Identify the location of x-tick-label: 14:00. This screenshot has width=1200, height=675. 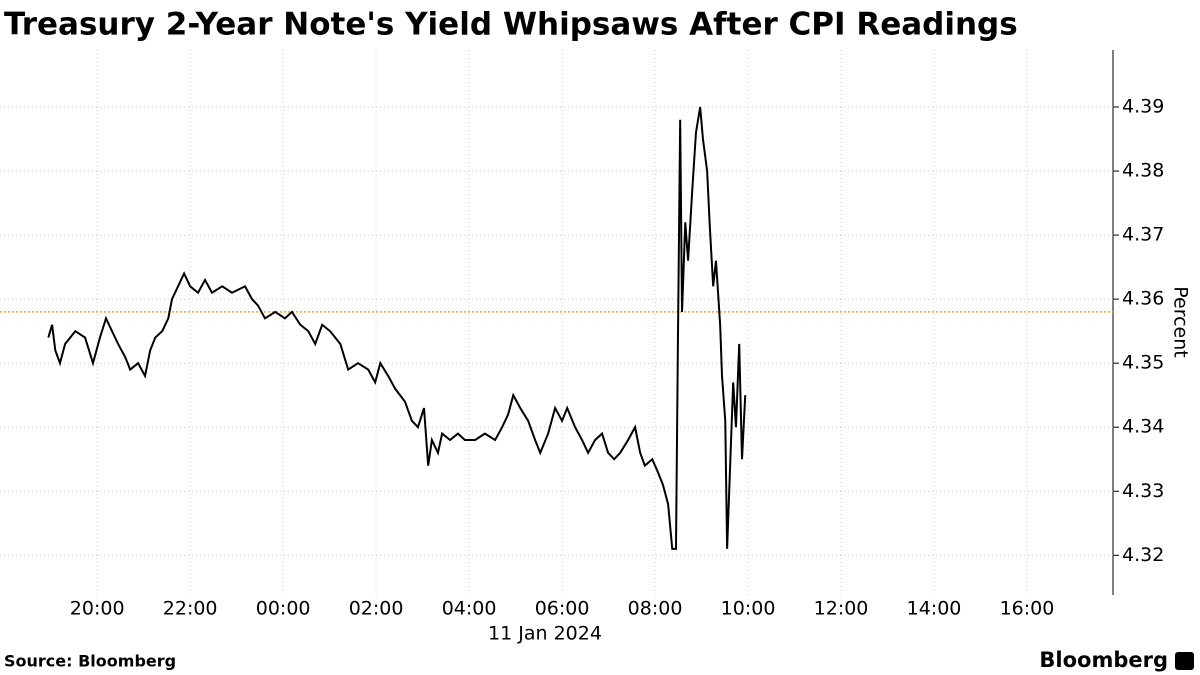
(934, 609).